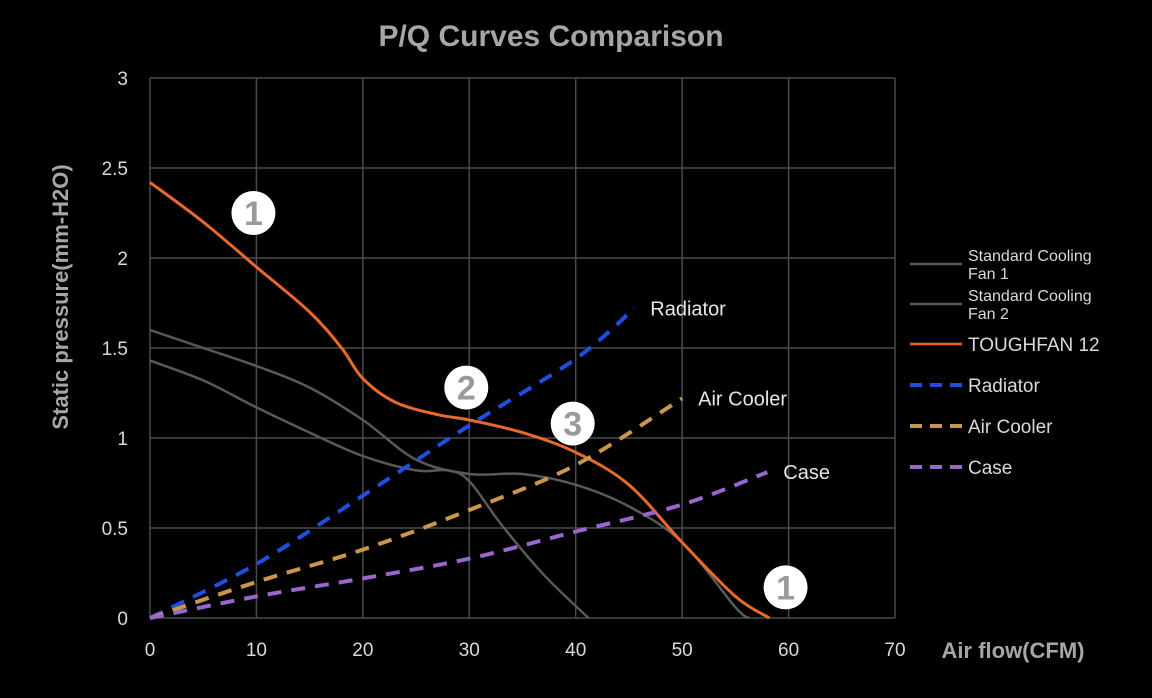 This screenshot has height=698, width=1152. Describe the element at coordinates (1034, 345) in the screenshot. I see `legend-label-toughfan-12: TOUGHFAN 12` at that location.